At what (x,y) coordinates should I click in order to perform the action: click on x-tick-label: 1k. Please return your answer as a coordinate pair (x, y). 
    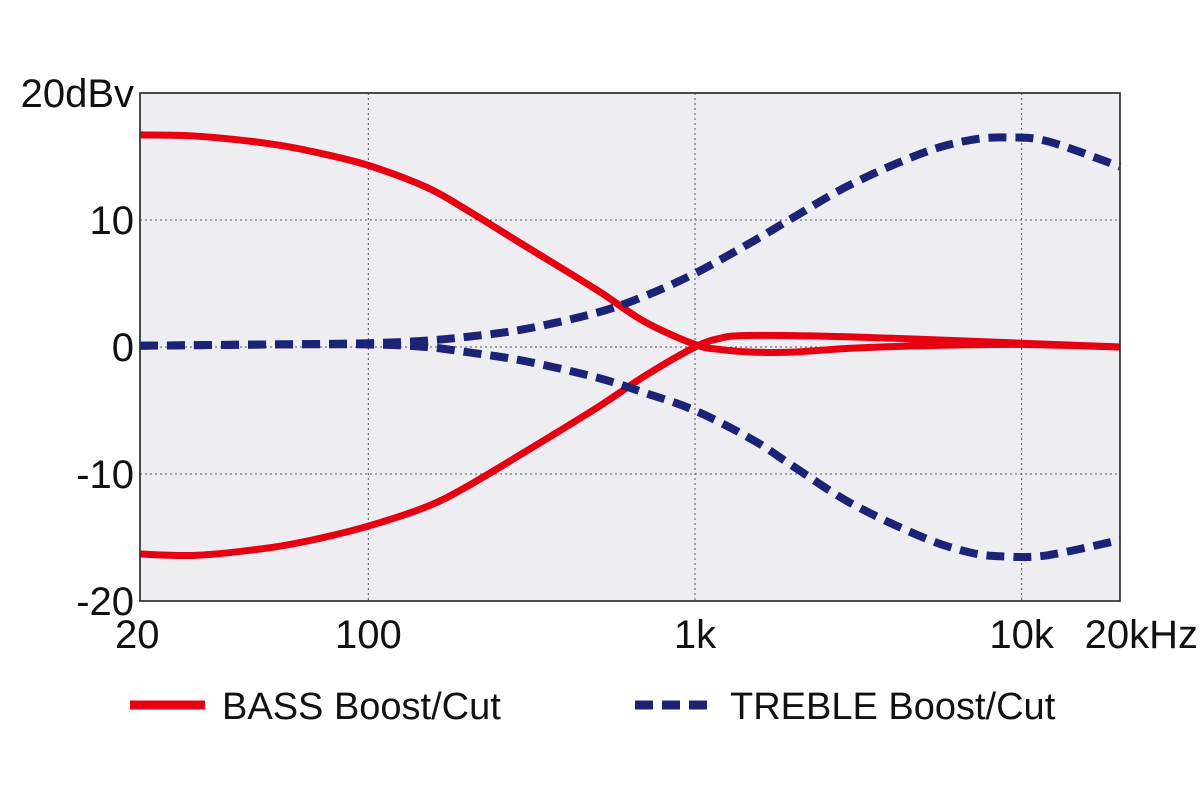
    Looking at the image, I should click on (695, 635).